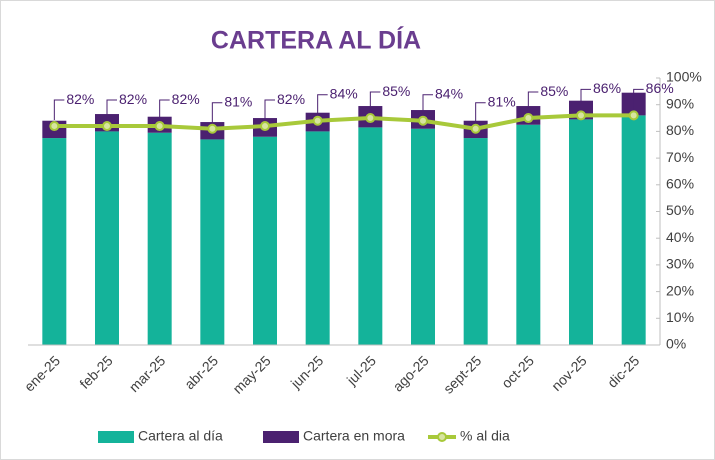 This screenshot has width=715, height=460. I want to click on y-tick-label: 30%, so click(680, 264).